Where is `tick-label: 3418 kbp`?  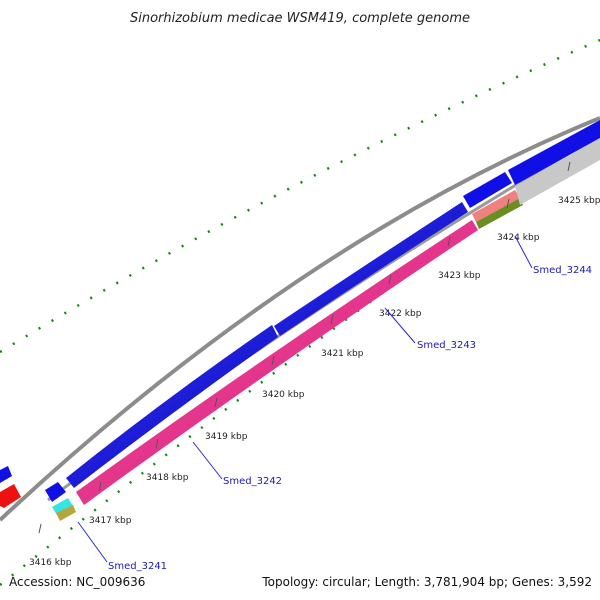
tick-label: 3418 kbp is located at coordinates (167, 478).